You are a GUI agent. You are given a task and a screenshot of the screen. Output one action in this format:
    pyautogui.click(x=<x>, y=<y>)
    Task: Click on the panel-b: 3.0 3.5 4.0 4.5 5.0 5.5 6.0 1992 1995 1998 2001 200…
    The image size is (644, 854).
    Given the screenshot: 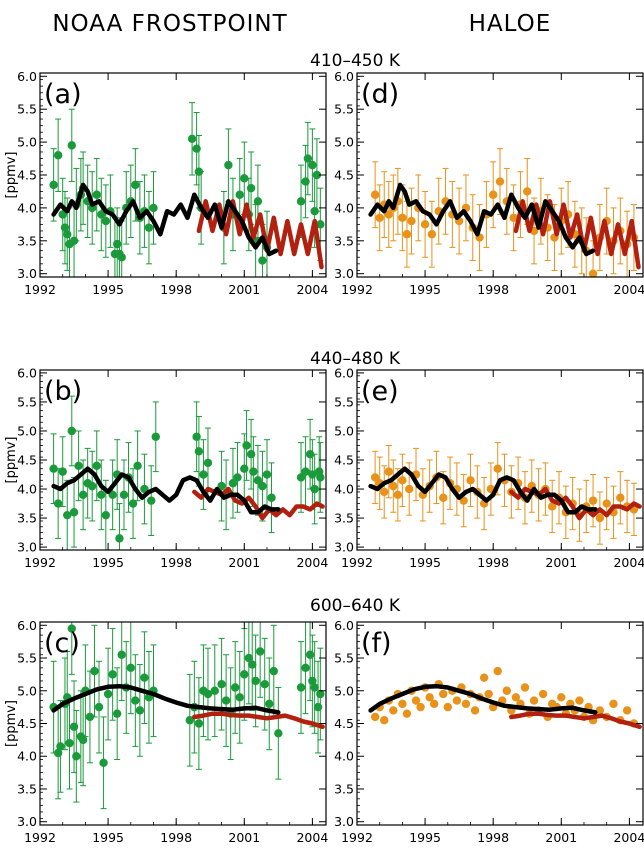 What is the action you would take?
    pyautogui.click(x=166, y=467)
    